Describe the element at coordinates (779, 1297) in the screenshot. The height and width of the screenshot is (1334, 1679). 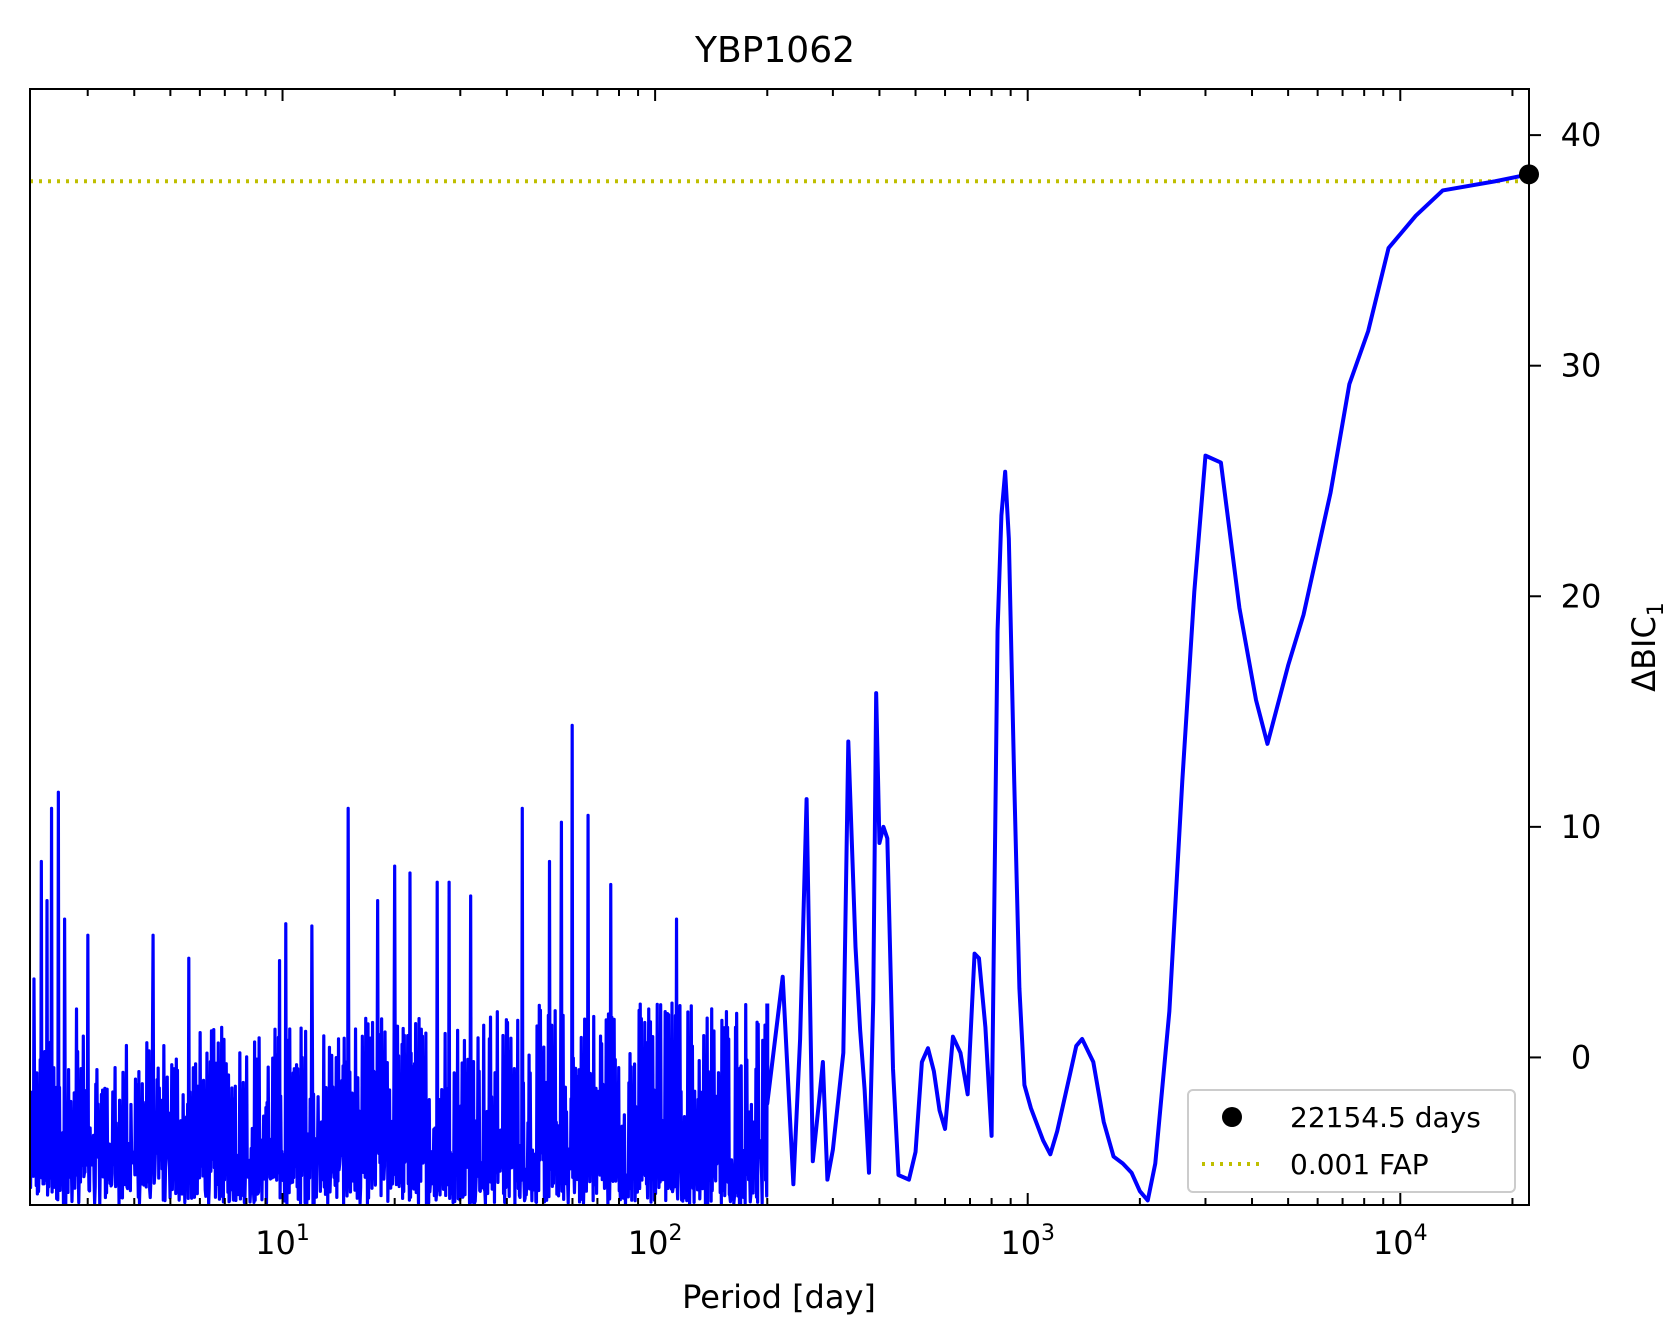
I see `x-axis-label: Period [day]` at that location.